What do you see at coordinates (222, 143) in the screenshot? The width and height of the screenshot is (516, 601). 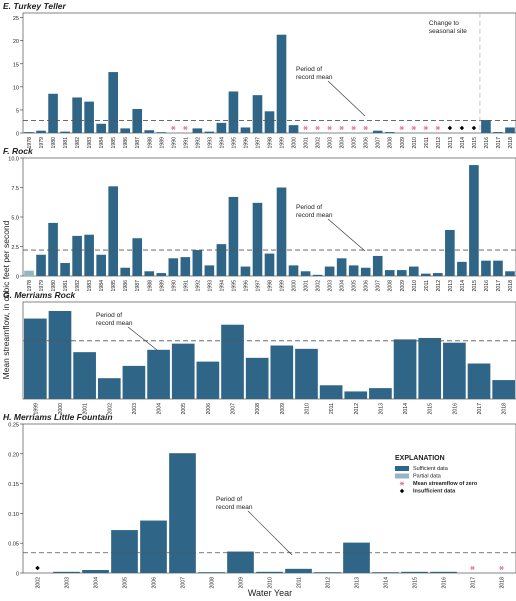 I see `x-tick-label: 1994` at bounding box center [222, 143].